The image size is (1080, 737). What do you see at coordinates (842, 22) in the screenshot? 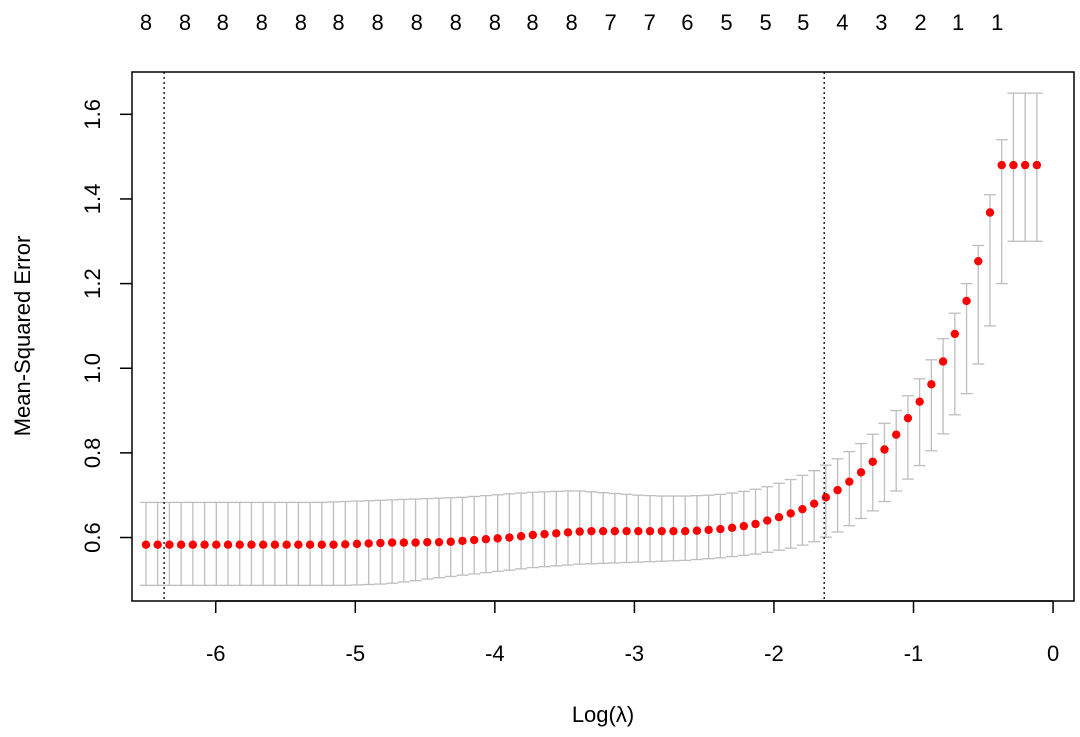
I see `top-axis-label: 4` at bounding box center [842, 22].